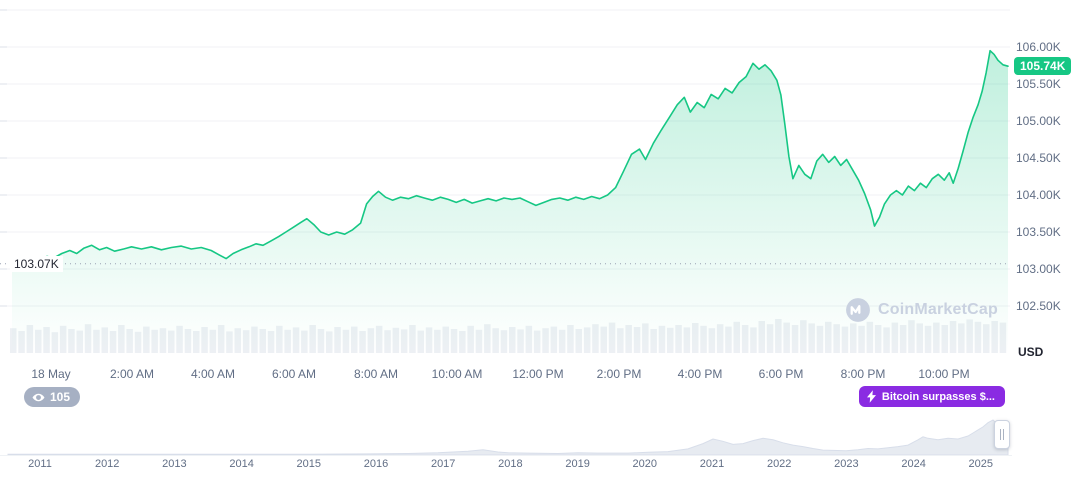 This screenshot has height=477, width=1072. Describe the element at coordinates (1038, 195) in the screenshot. I see `price-axis-label: 104.00K` at that location.